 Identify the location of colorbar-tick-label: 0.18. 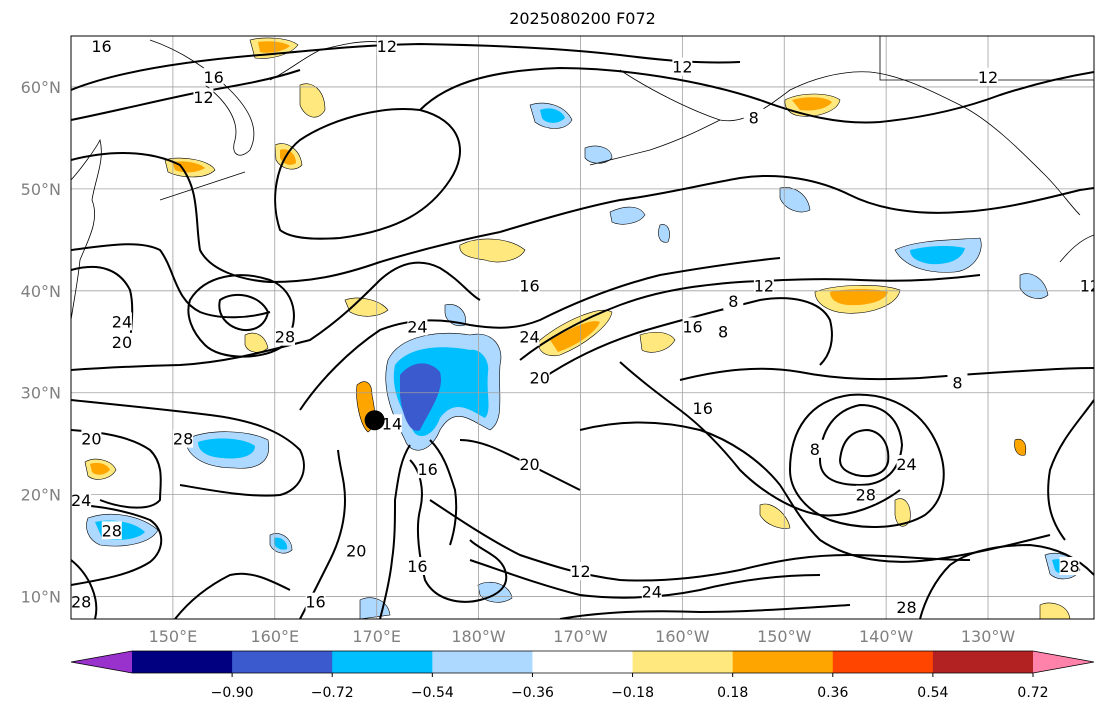
(732, 693).